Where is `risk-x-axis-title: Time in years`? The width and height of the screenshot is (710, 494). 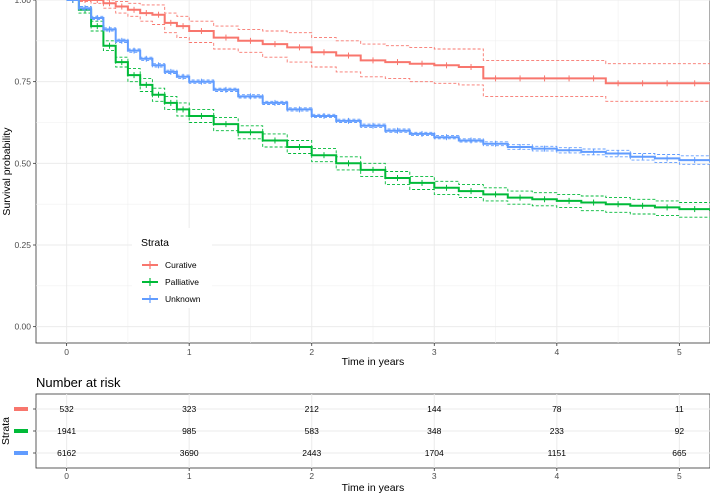
risk-x-axis-title: Time in years is located at coordinates (373, 488).